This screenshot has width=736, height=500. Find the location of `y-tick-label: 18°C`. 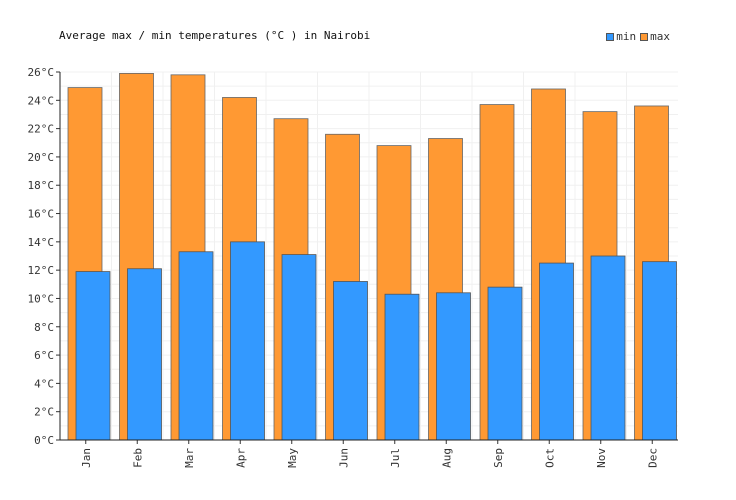

y-tick-label: 18°C is located at coordinates (41, 185).